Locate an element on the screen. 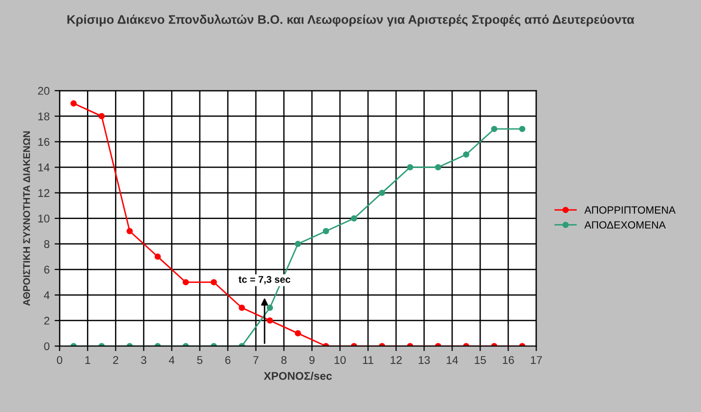 The image size is (701, 412). x-tick-label: 10 is located at coordinates (340, 360).